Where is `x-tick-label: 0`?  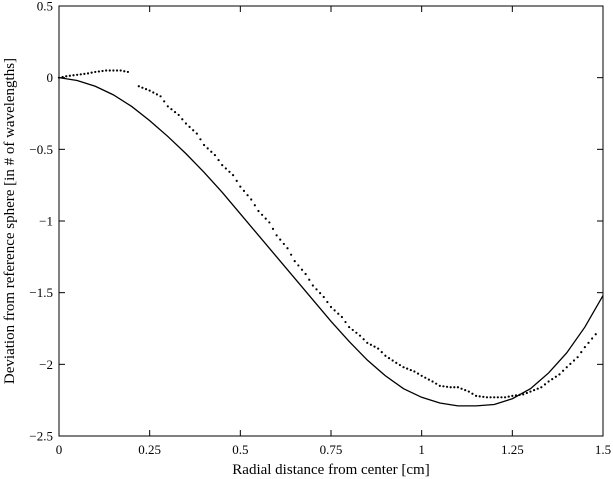
x-tick-label: 0 is located at coordinates (59, 449).